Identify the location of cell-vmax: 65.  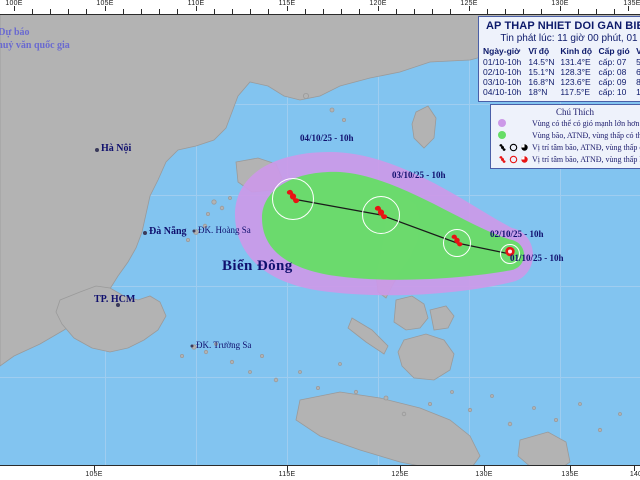
(638, 72).